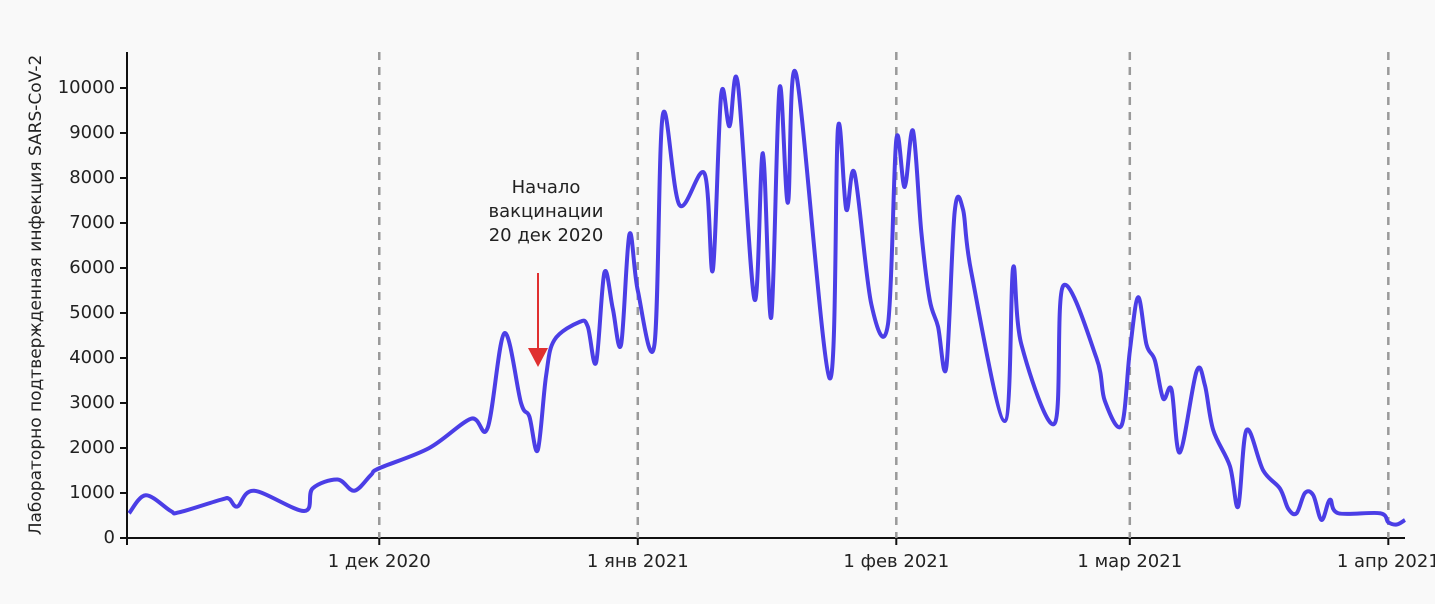  Describe the element at coordinates (92, 402) in the screenshot. I see `y-tick-label: 3000` at that location.